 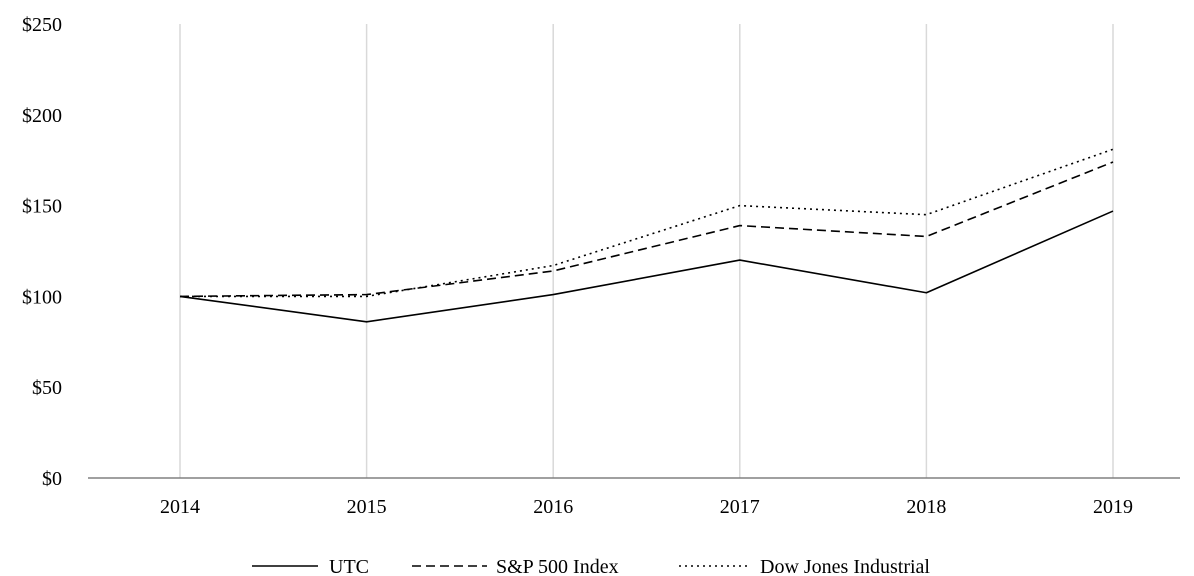 What do you see at coordinates (42, 116) in the screenshot?
I see `y-tick-label: $200` at bounding box center [42, 116].